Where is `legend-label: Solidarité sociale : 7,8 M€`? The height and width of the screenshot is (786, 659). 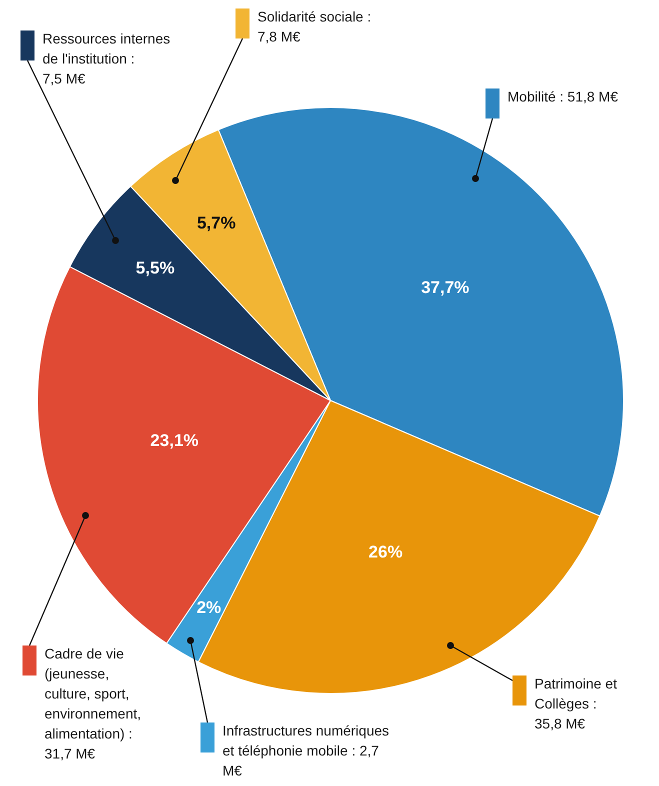
legend-label: Solidarité sociale : 7,8 M€ is located at coordinates (315, 26).